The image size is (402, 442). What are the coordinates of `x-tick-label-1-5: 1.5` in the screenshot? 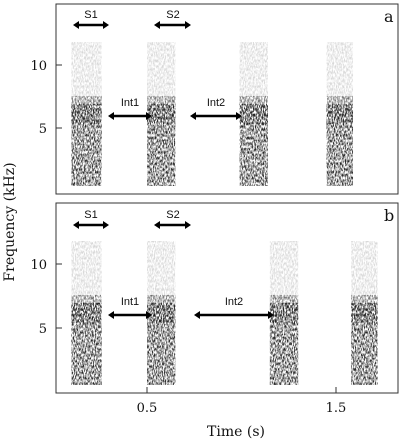 It's located at (336, 408).